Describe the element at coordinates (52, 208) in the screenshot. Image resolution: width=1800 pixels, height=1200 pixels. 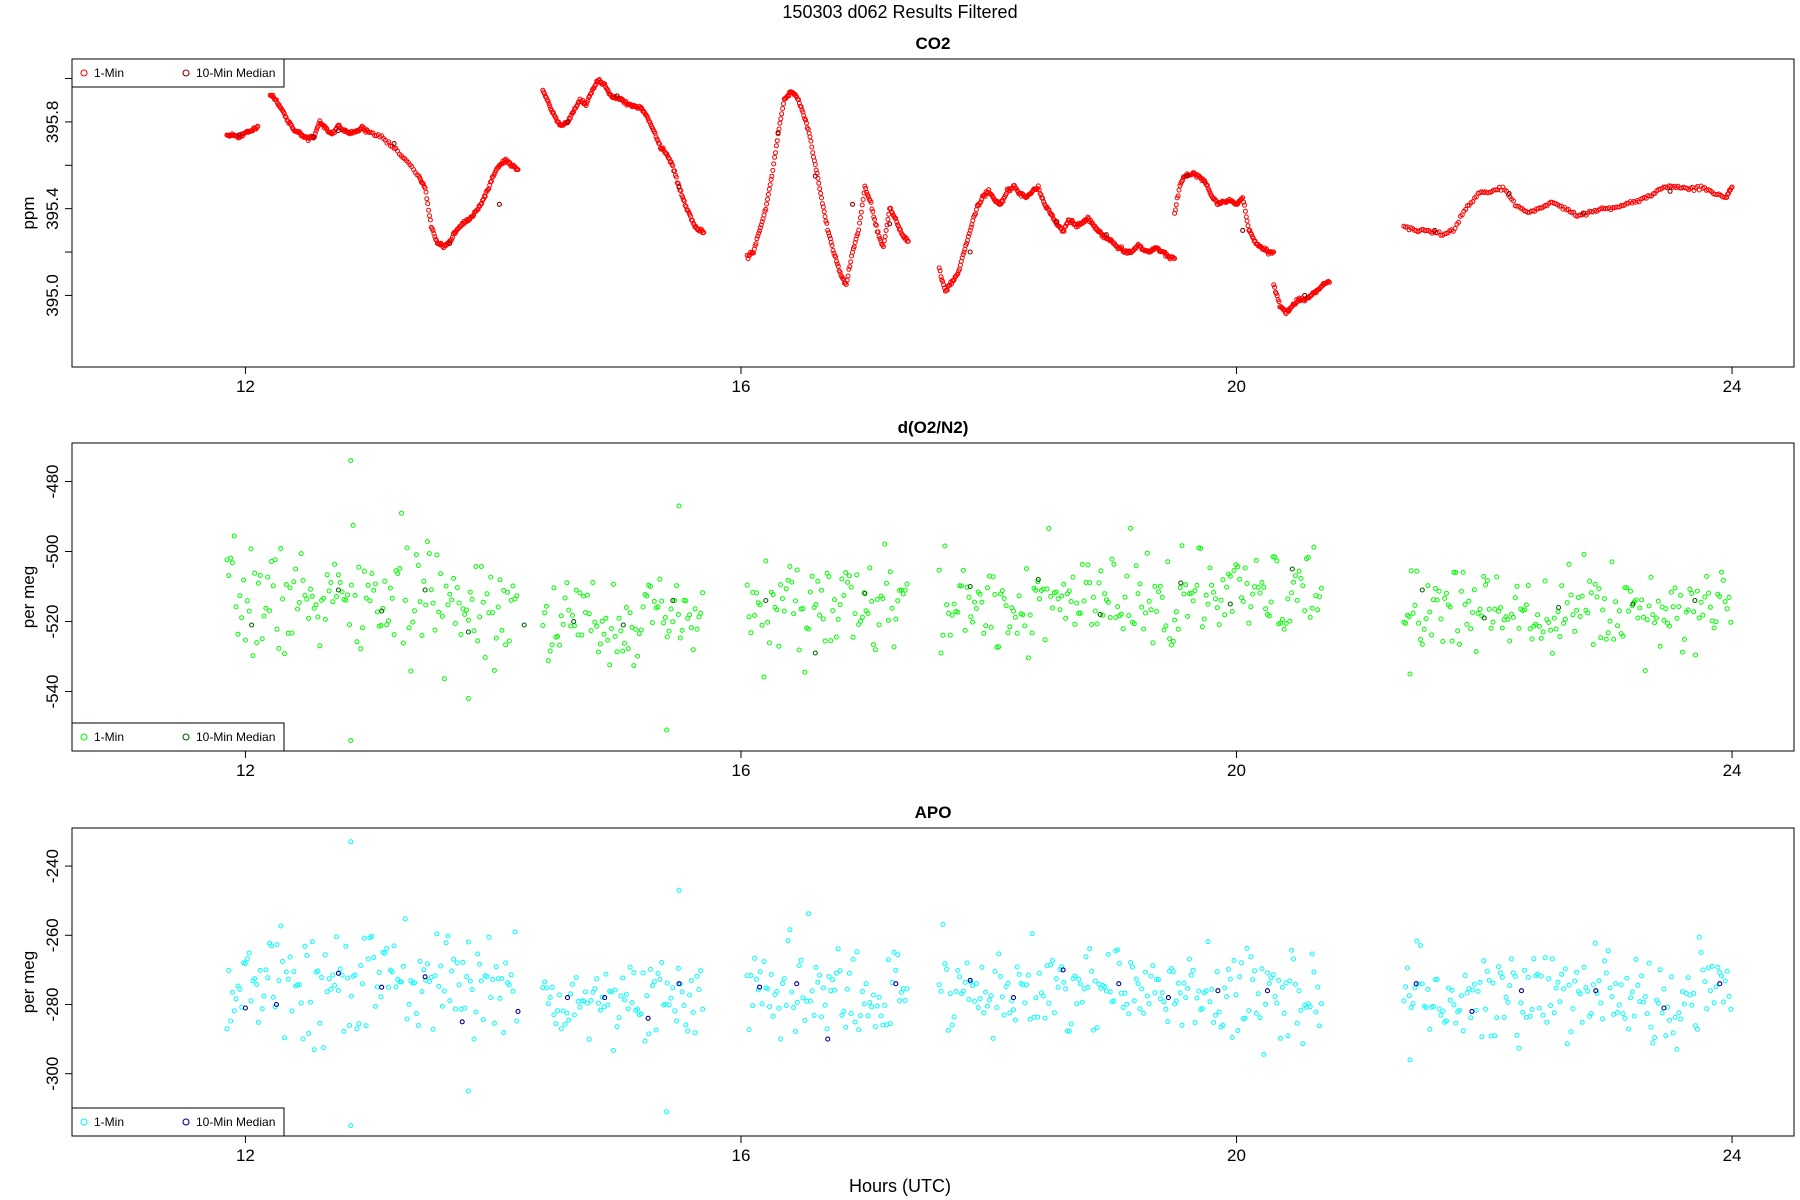
I see `y-tick-label: 395.4` at that location.